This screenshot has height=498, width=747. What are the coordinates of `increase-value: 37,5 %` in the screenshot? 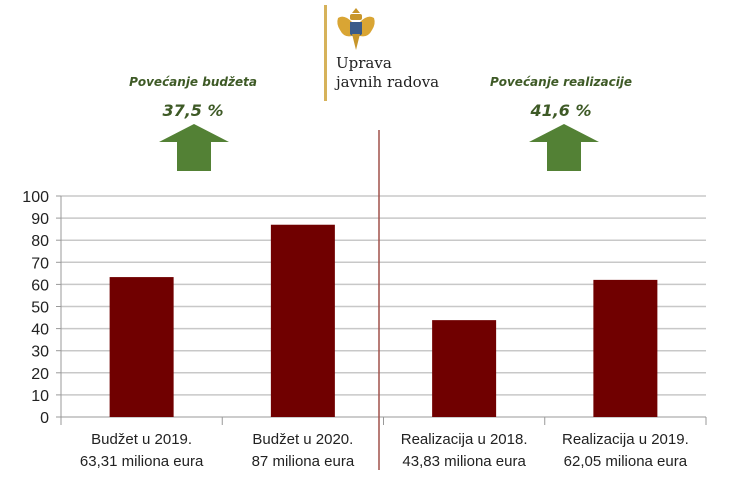 It's located at (193, 110).